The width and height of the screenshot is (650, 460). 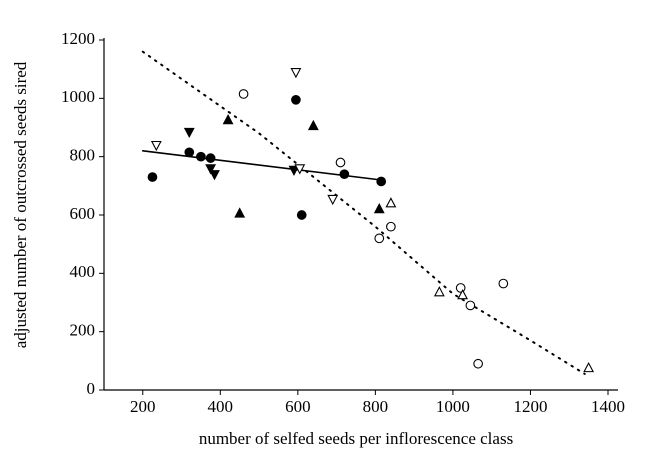 I want to click on y-tick-label: 1000, so click(x=78, y=96).